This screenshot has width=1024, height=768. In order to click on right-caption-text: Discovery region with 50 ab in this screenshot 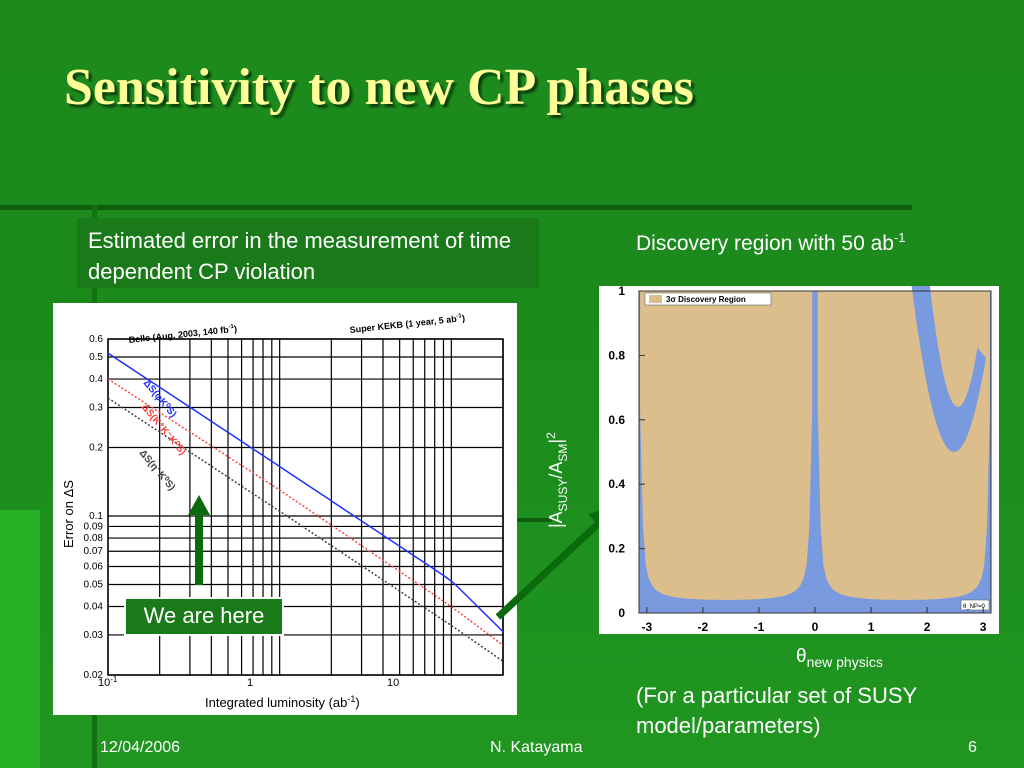, I will do `click(765, 243)`.